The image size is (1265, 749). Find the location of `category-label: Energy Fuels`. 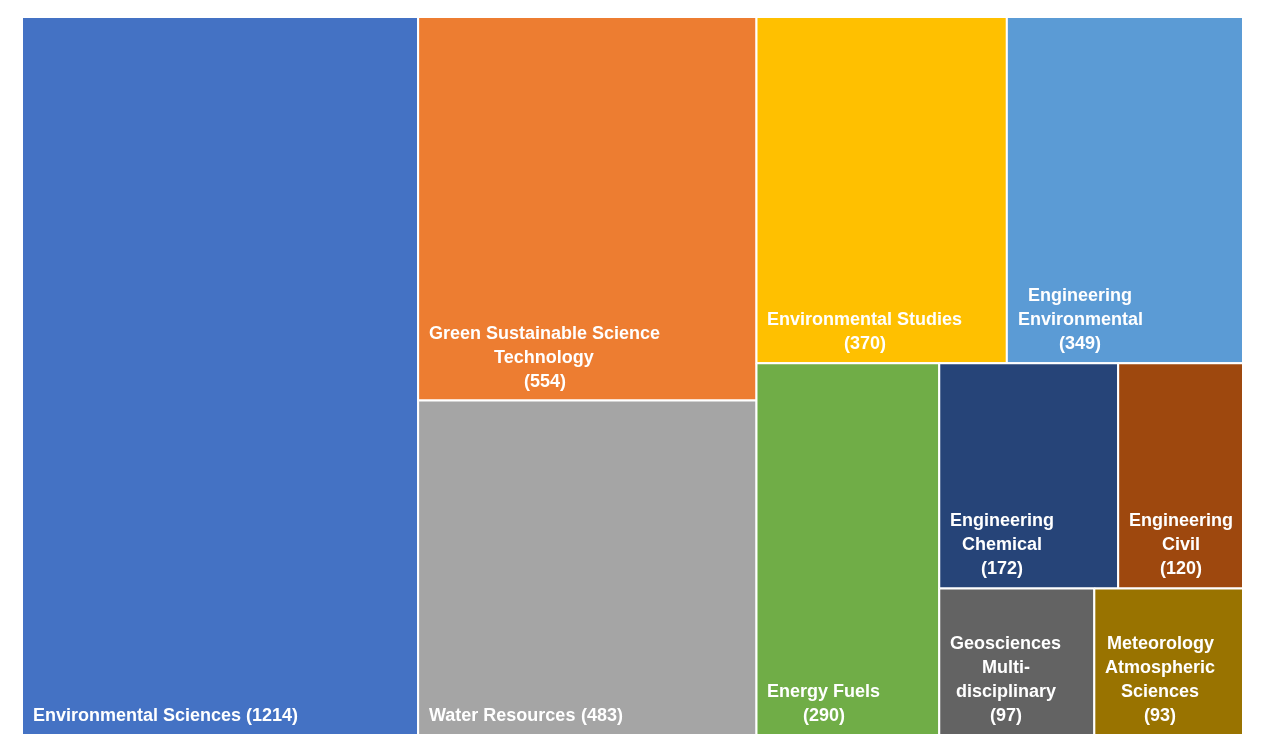

category-label: Energy Fuels is located at coordinates (824, 691).